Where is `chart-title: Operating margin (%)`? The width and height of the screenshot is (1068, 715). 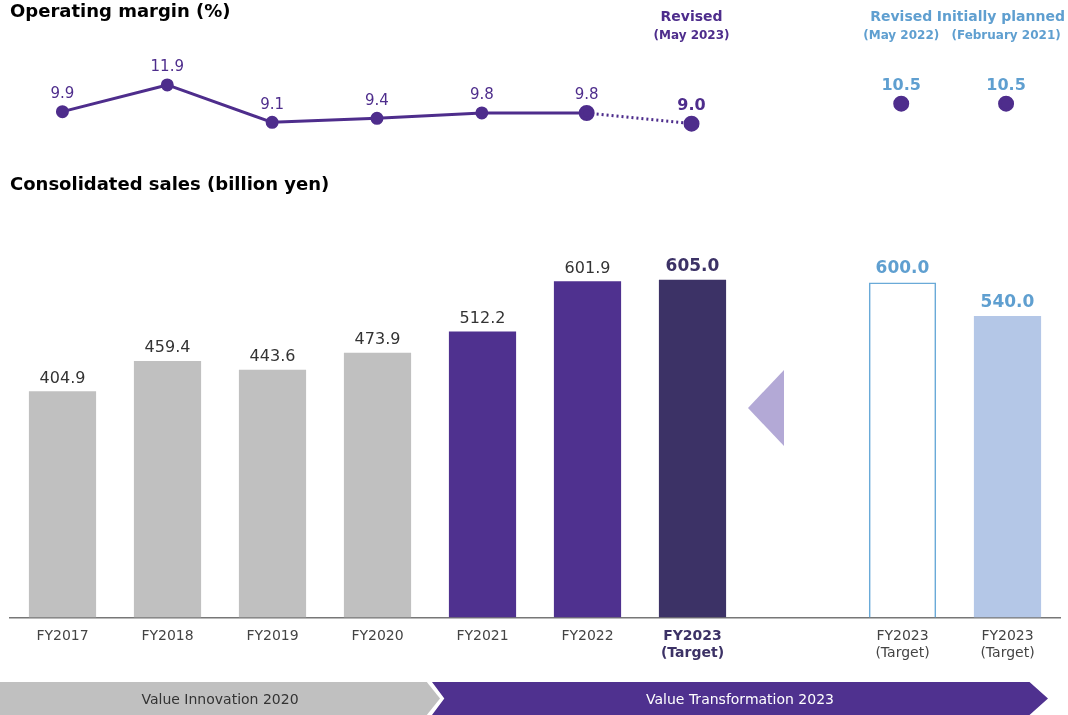
chart-title: Operating margin (%) is located at coordinates (120, 11).